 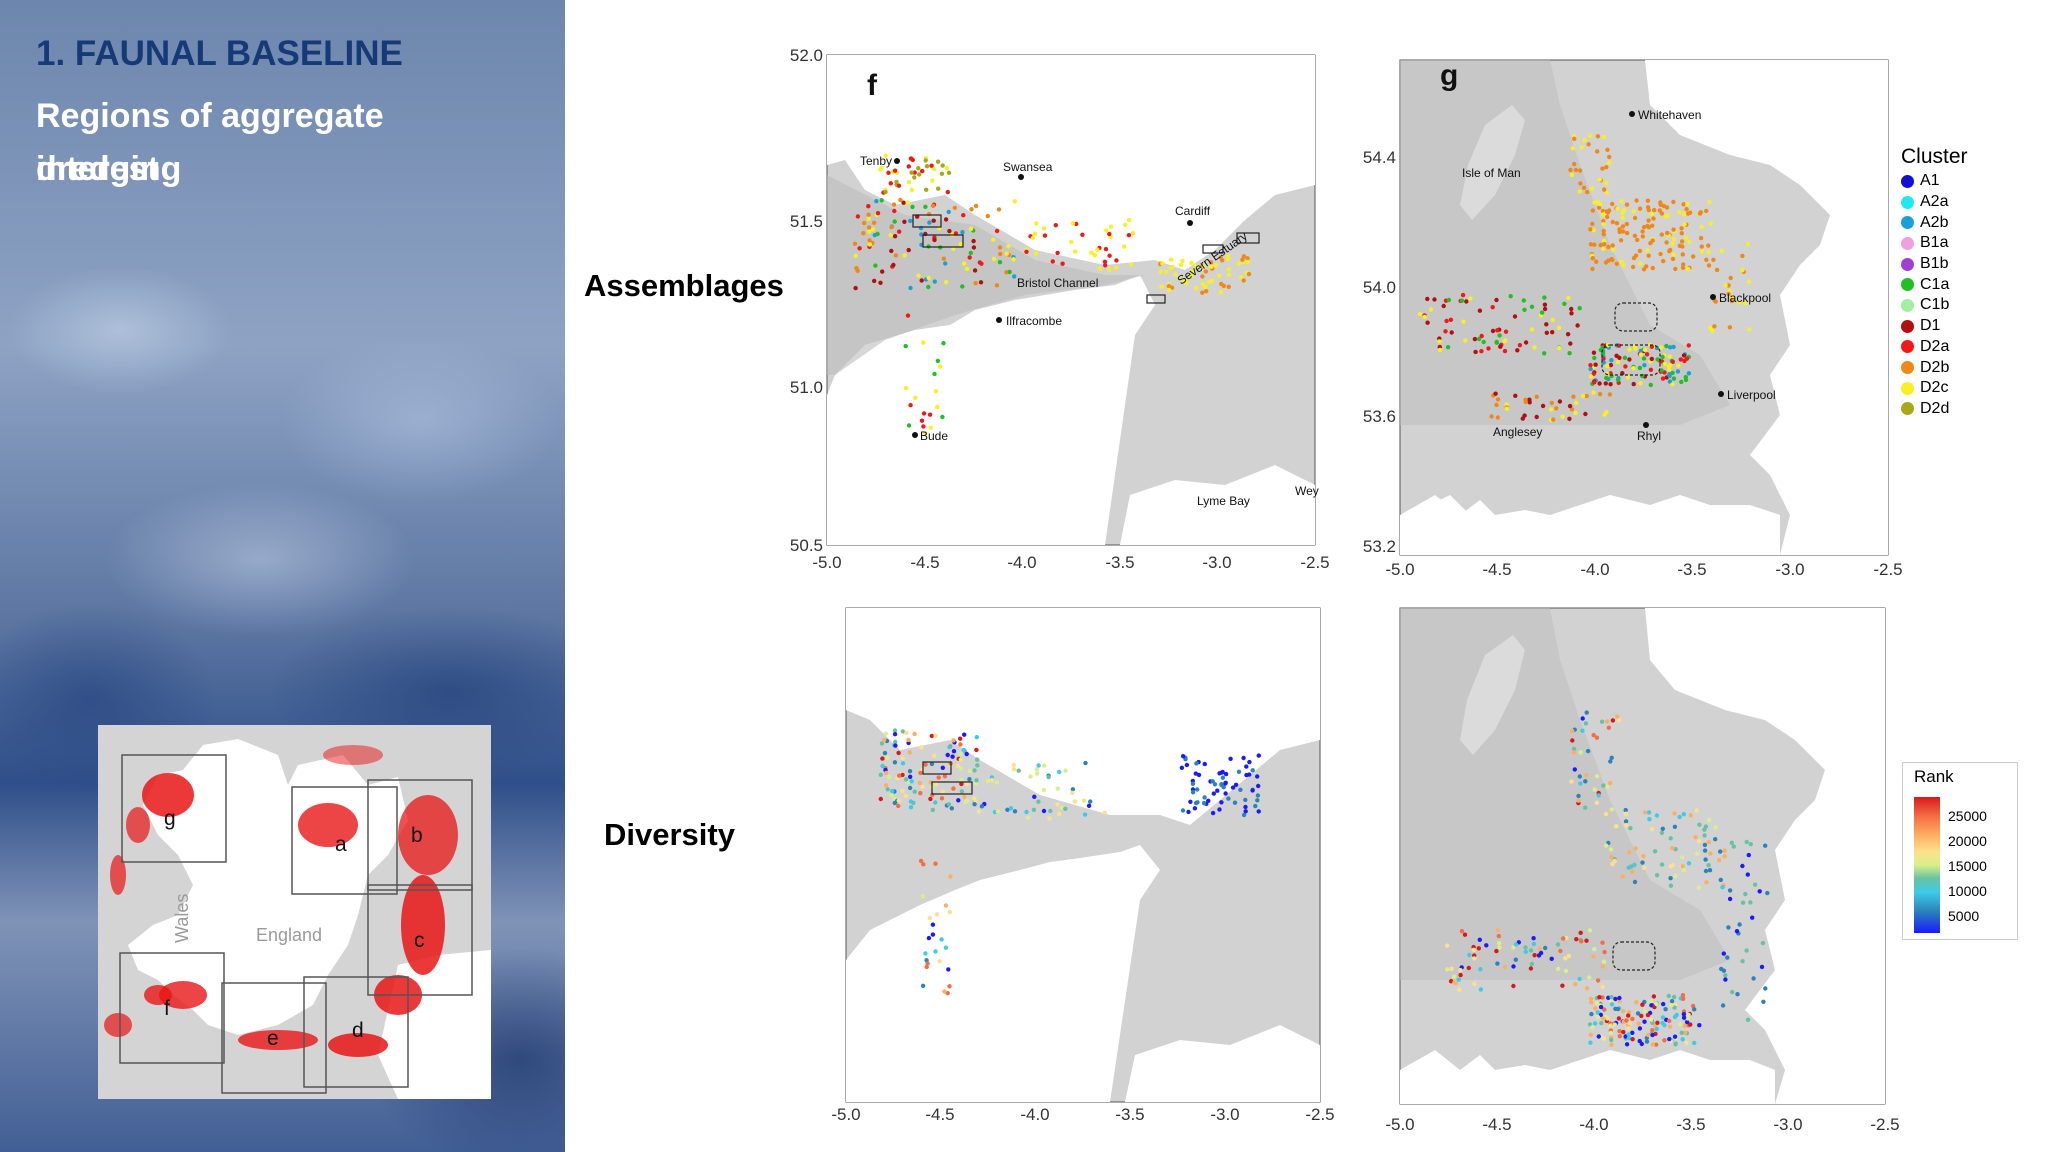 What do you see at coordinates (1934, 202) in the screenshot?
I see `cluster-legend-label: A2a` at bounding box center [1934, 202].